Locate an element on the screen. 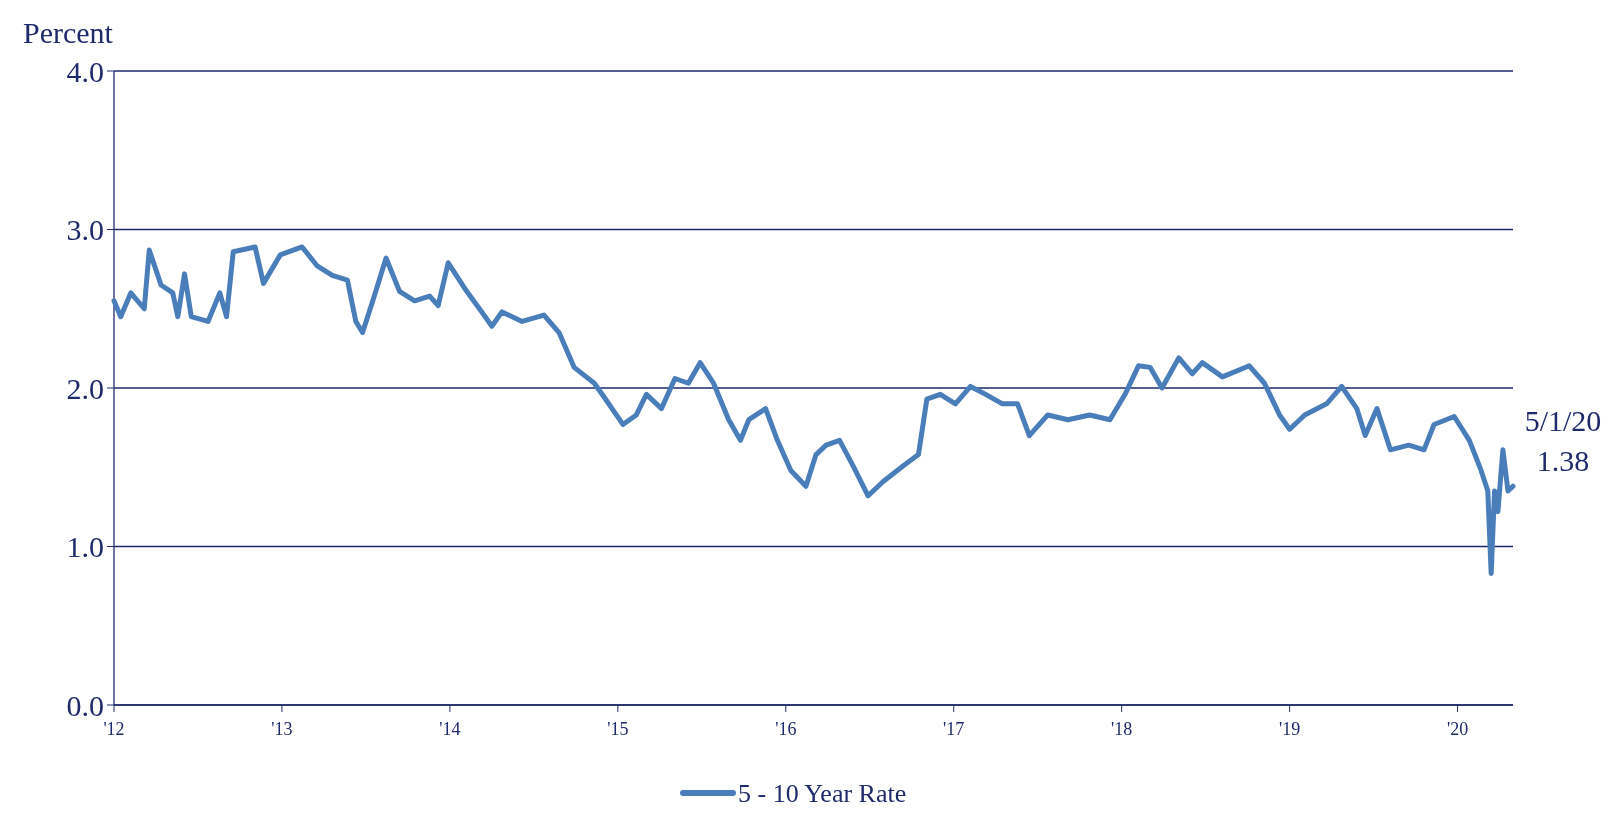  x-tick-label: '20 is located at coordinates (1457, 729).